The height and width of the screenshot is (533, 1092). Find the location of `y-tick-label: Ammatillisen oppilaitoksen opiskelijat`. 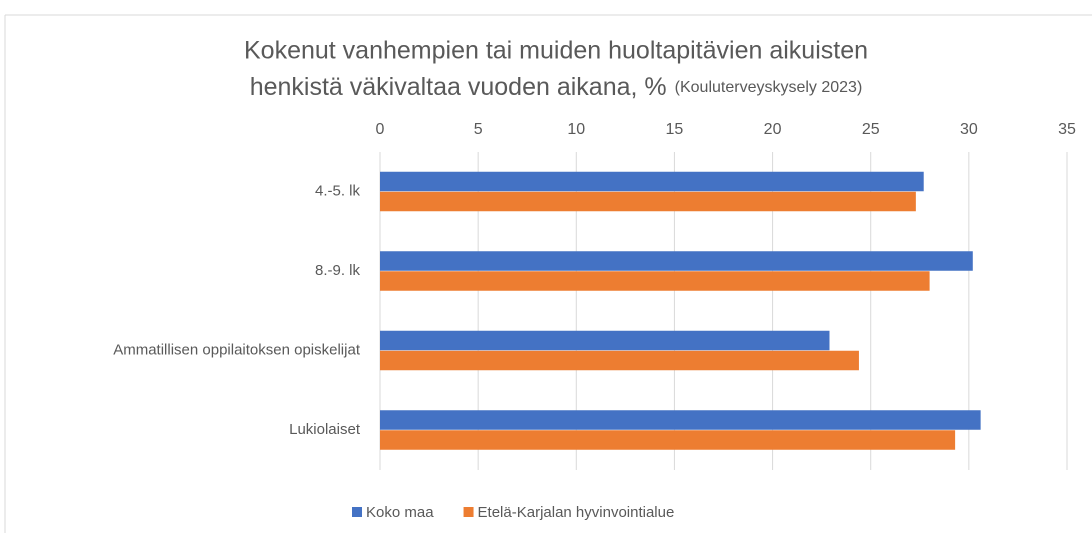

y-tick-label: Ammatillisen oppilaitoksen opiskelijat is located at coordinates (237, 350).